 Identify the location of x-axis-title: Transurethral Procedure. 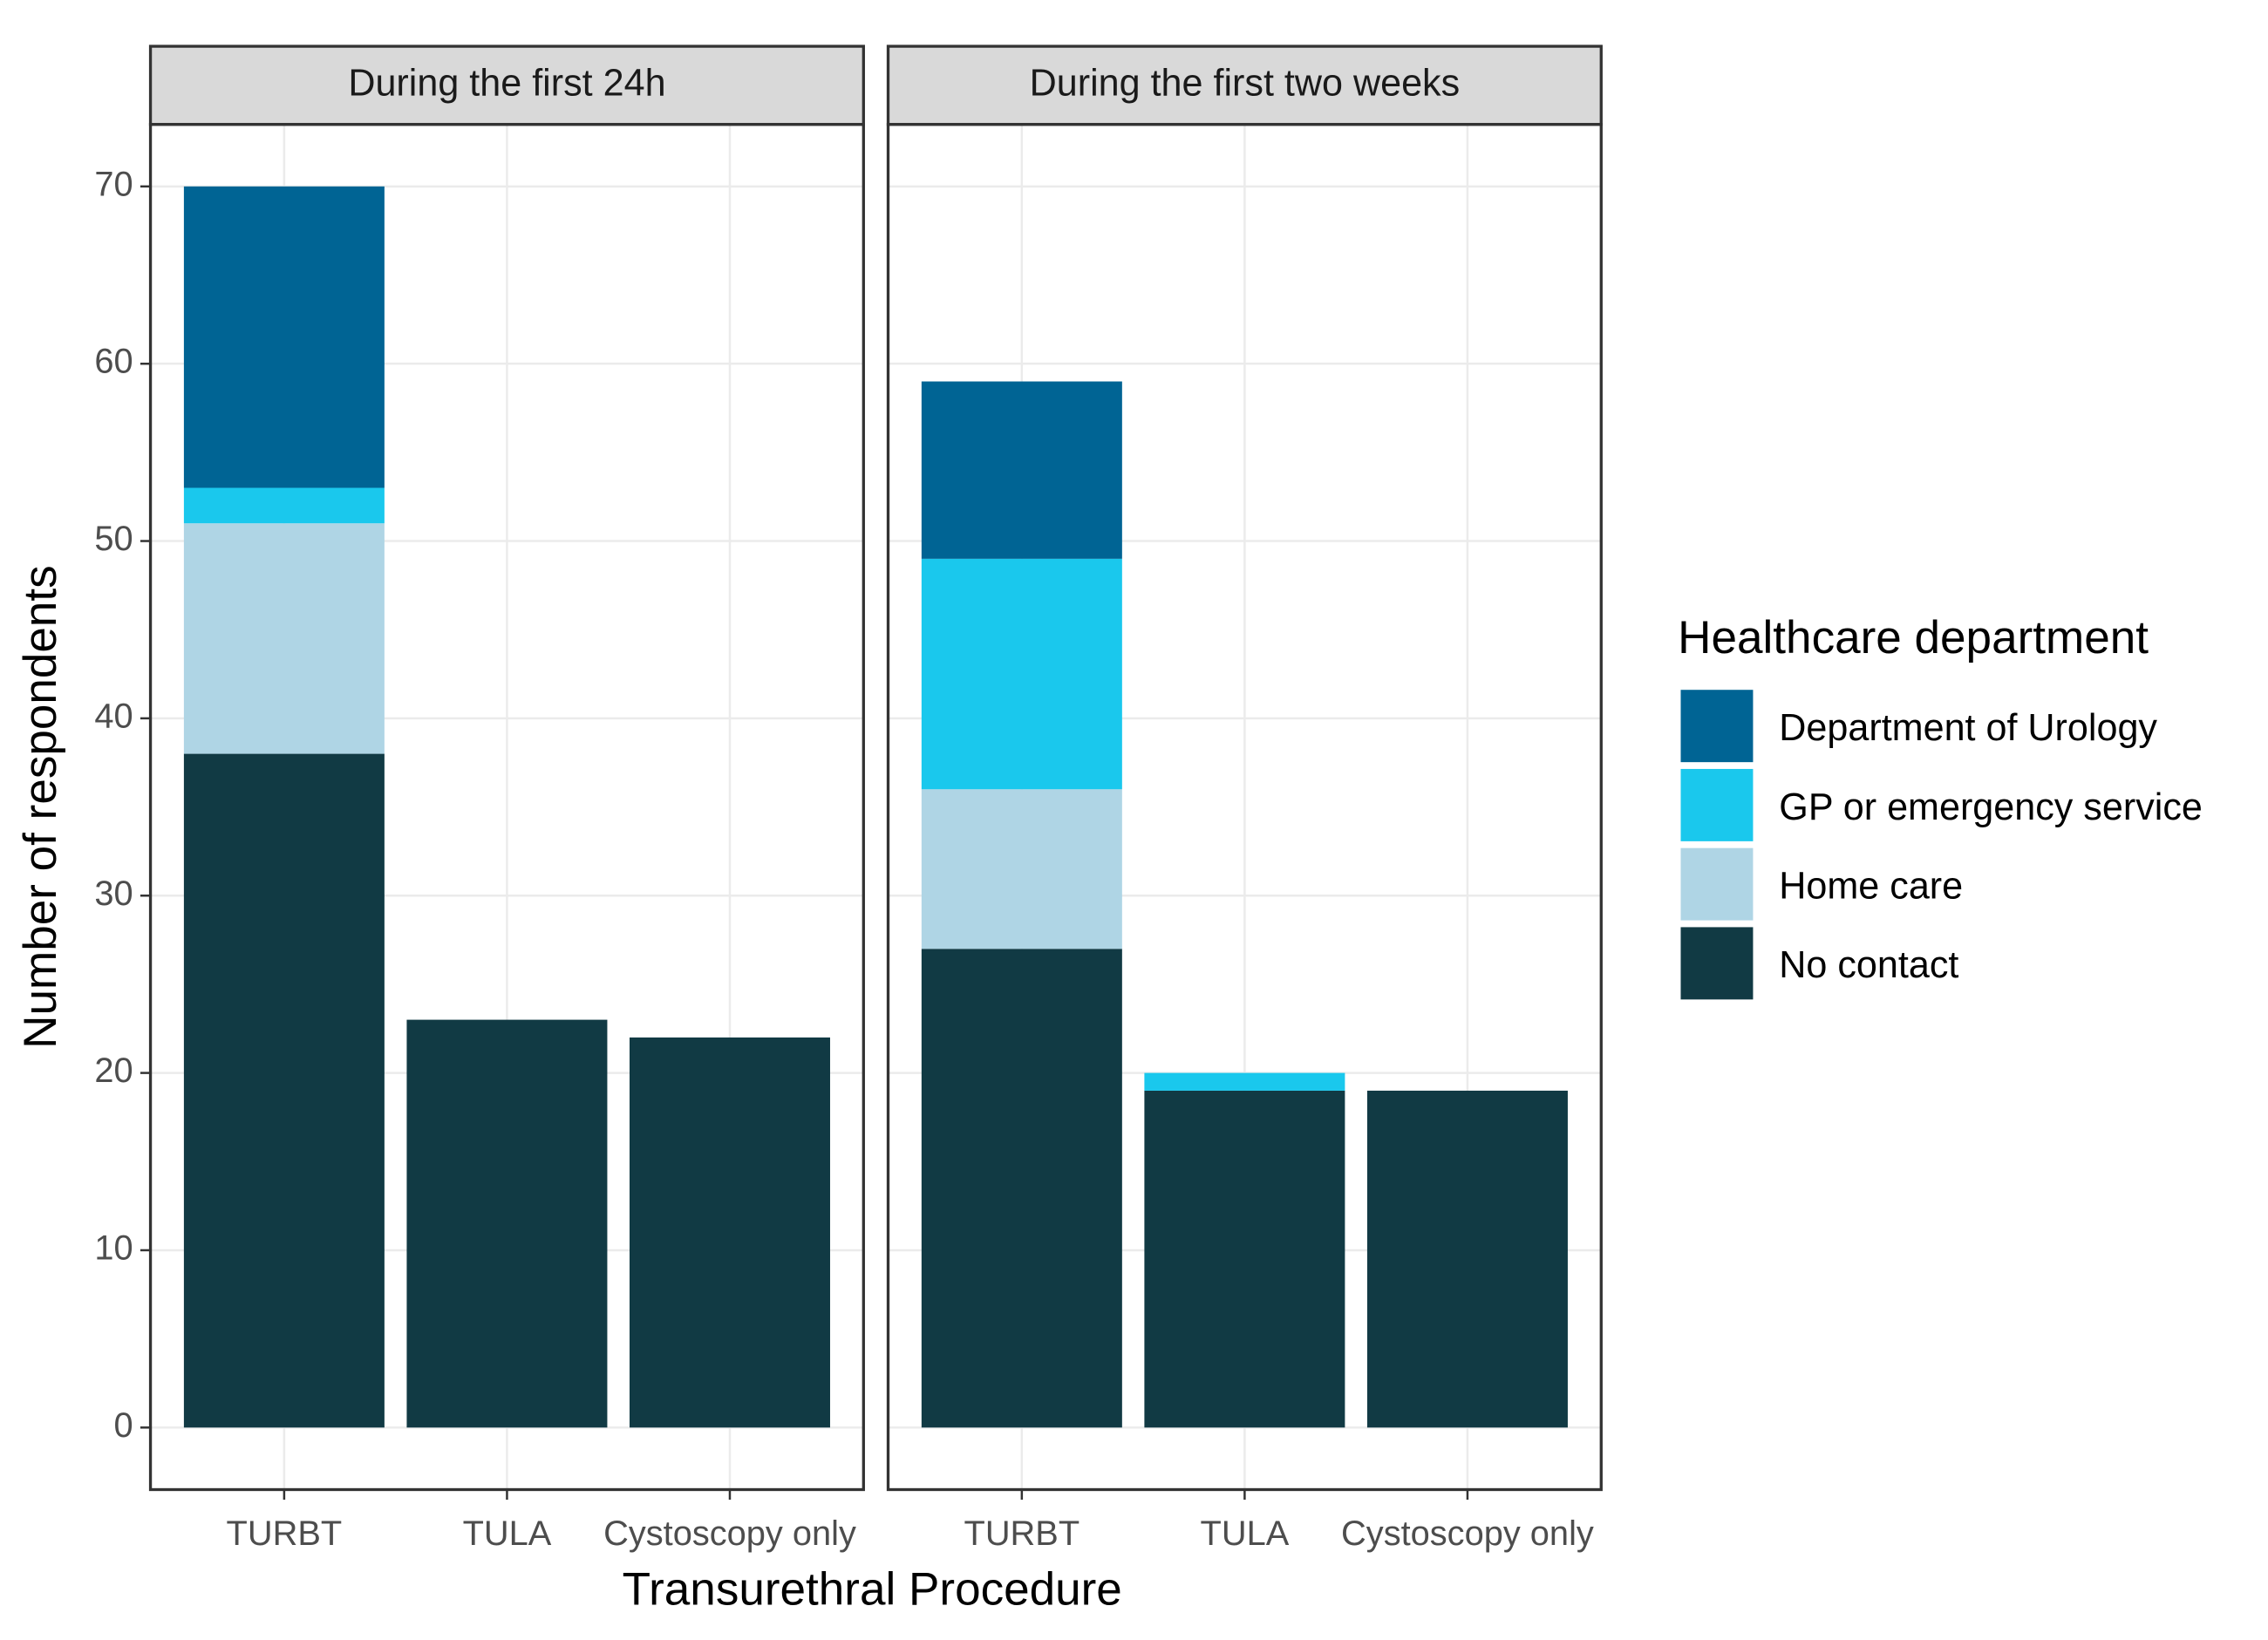
(872, 1589).